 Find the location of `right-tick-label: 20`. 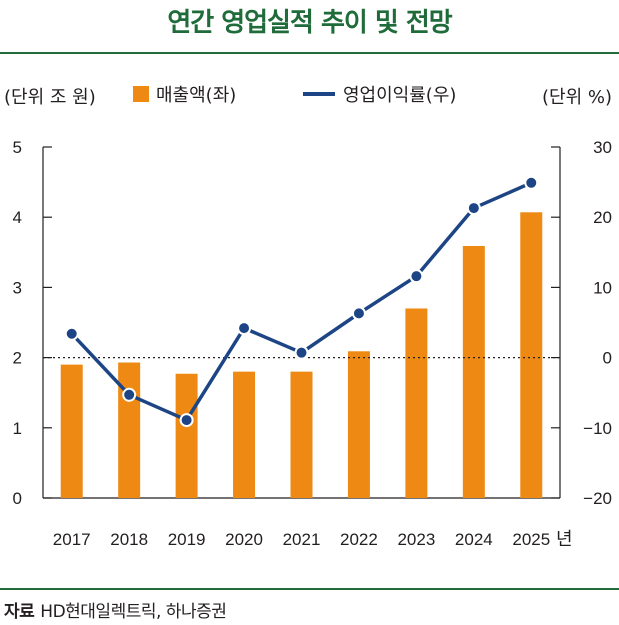

right-tick-label: 20 is located at coordinates (602, 217).